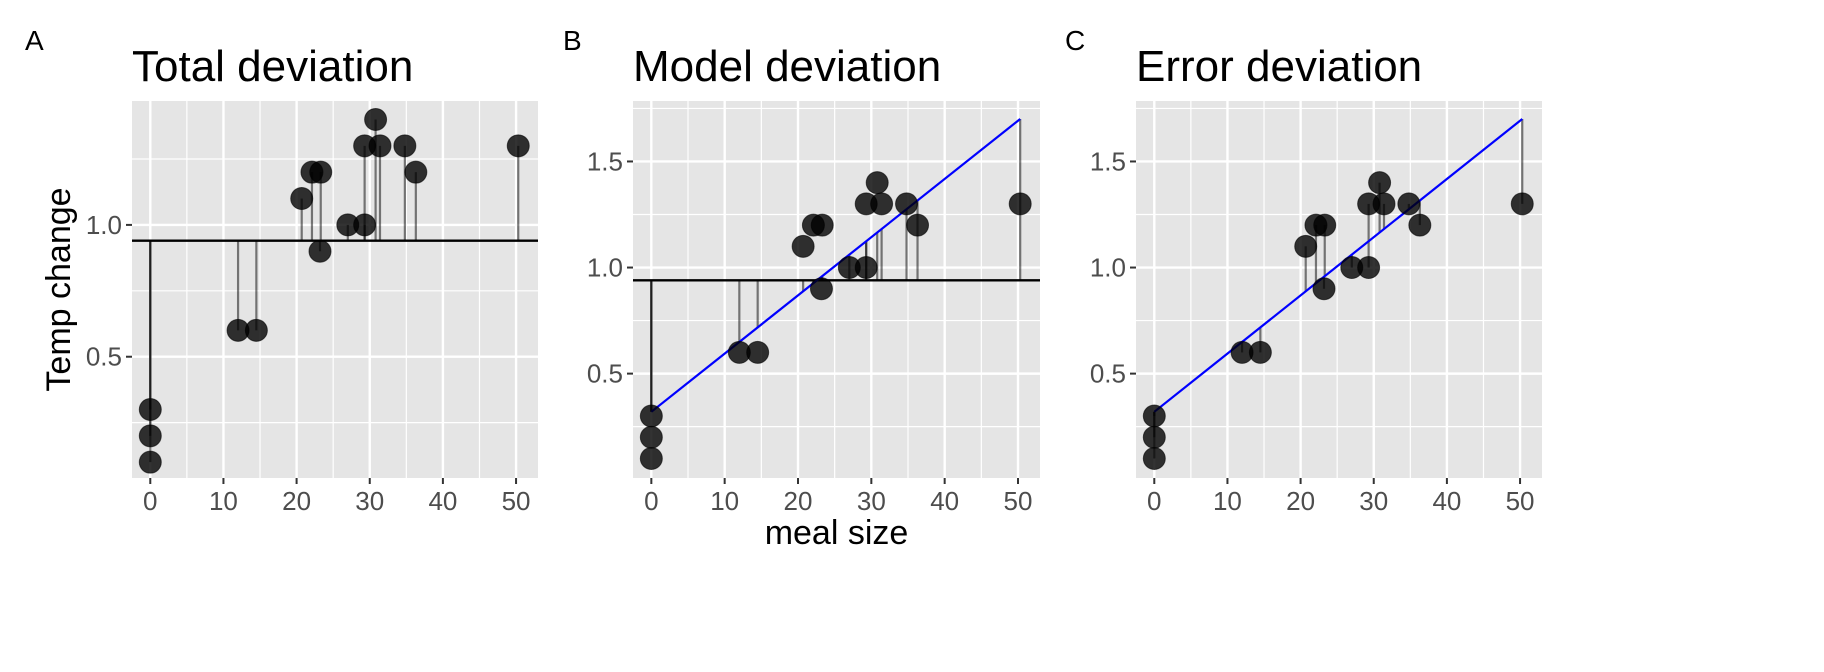 This screenshot has height=672, width=1824. What do you see at coordinates (1075, 40) in the screenshot?
I see `panel-tag: C` at bounding box center [1075, 40].